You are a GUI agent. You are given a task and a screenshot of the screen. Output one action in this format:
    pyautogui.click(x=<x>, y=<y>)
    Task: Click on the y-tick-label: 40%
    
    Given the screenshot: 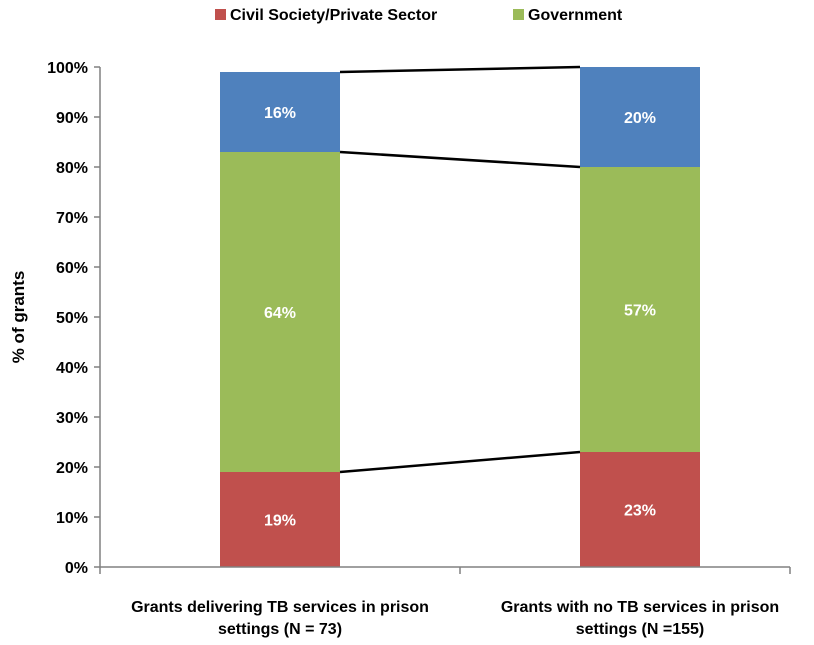 What is the action you would take?
    pyautogui.click(x=72, y=368)
    